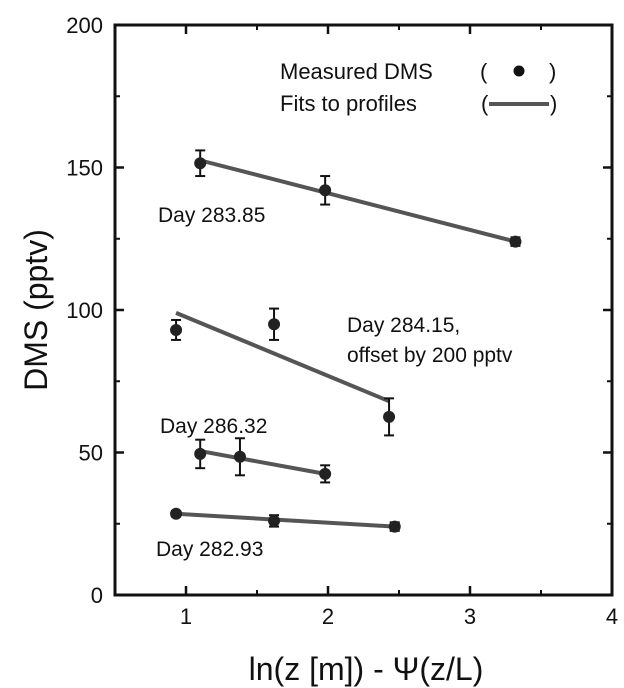  I want to click on label-day-284-15: Day 284.15,, so click(403, 325).